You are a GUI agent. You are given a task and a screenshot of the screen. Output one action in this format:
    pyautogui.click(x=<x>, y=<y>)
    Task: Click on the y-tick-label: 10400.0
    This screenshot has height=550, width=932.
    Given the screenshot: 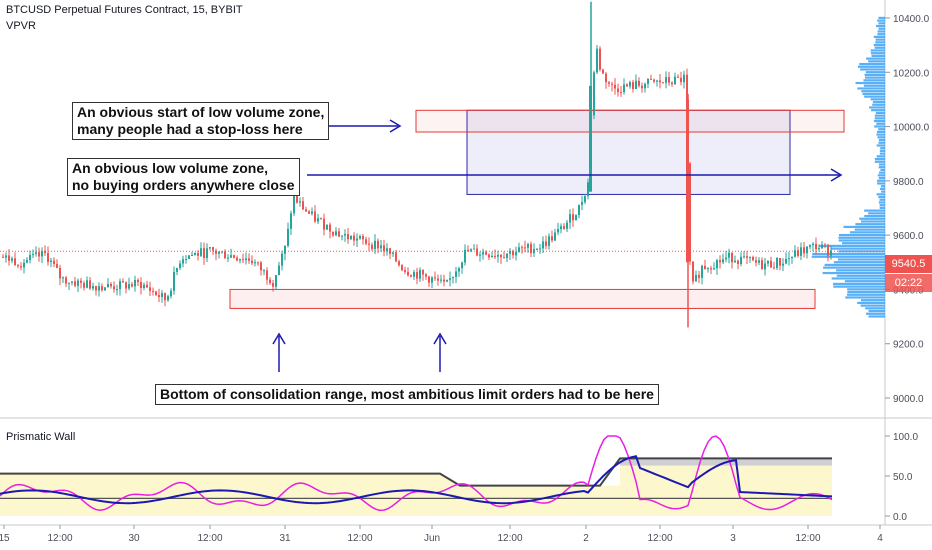 What is the action you would take?
    pyautogui.click(x=911, y=19)
    